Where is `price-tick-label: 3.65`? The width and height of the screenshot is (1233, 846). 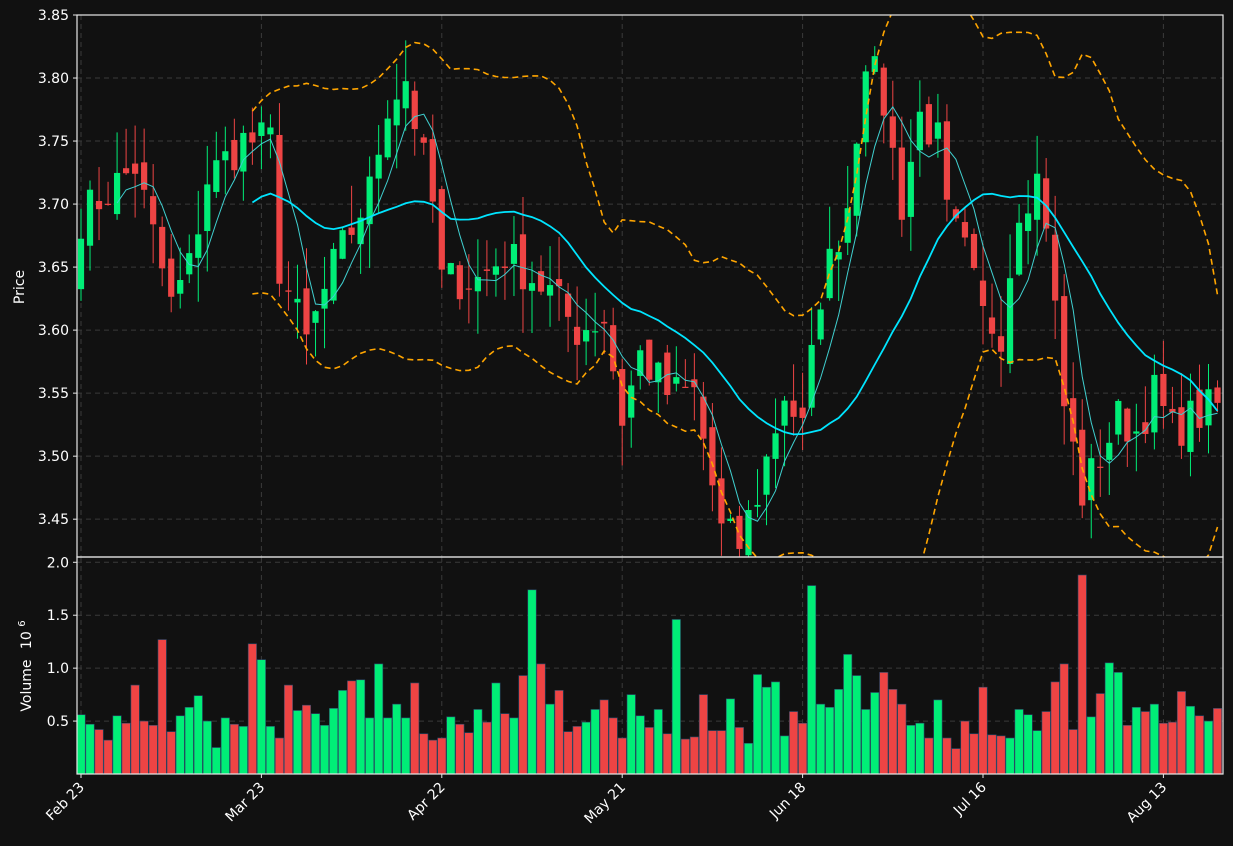 price-tick-label: 3.65 is located at coordinates (53, 268).